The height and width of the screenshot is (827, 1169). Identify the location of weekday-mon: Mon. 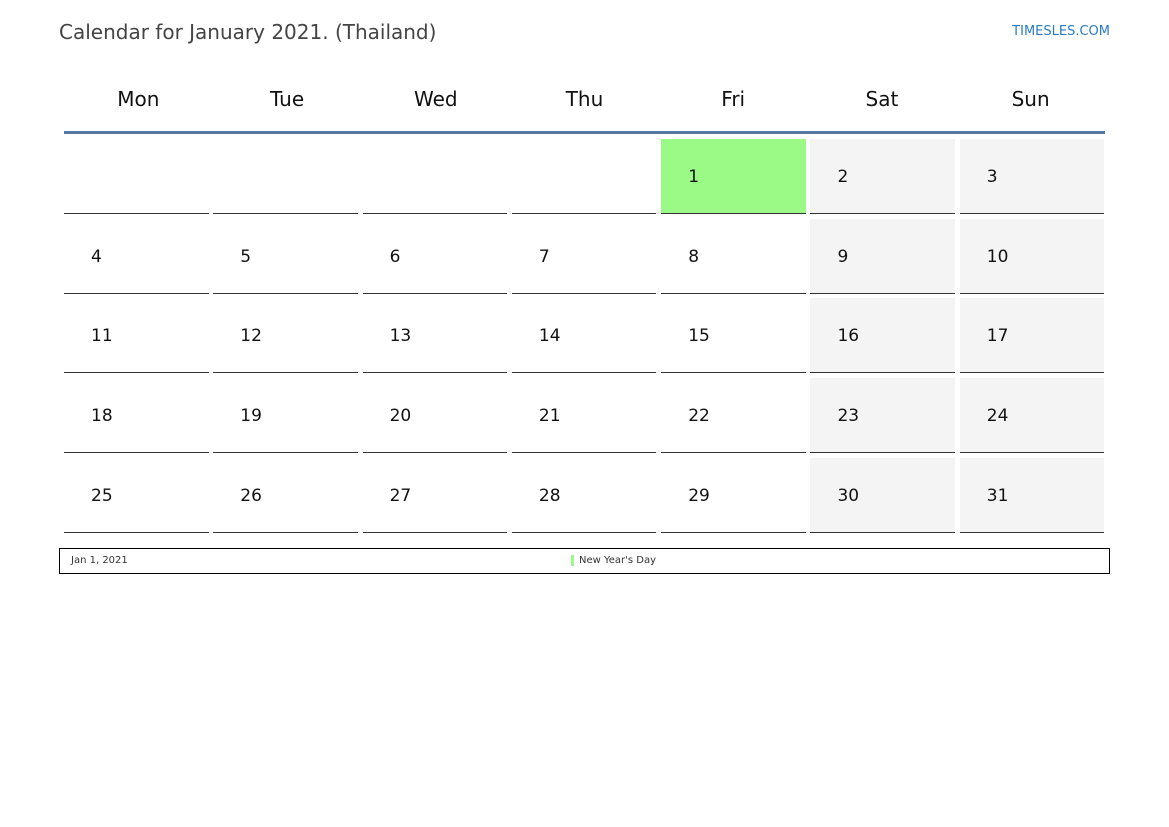
(138, 99).